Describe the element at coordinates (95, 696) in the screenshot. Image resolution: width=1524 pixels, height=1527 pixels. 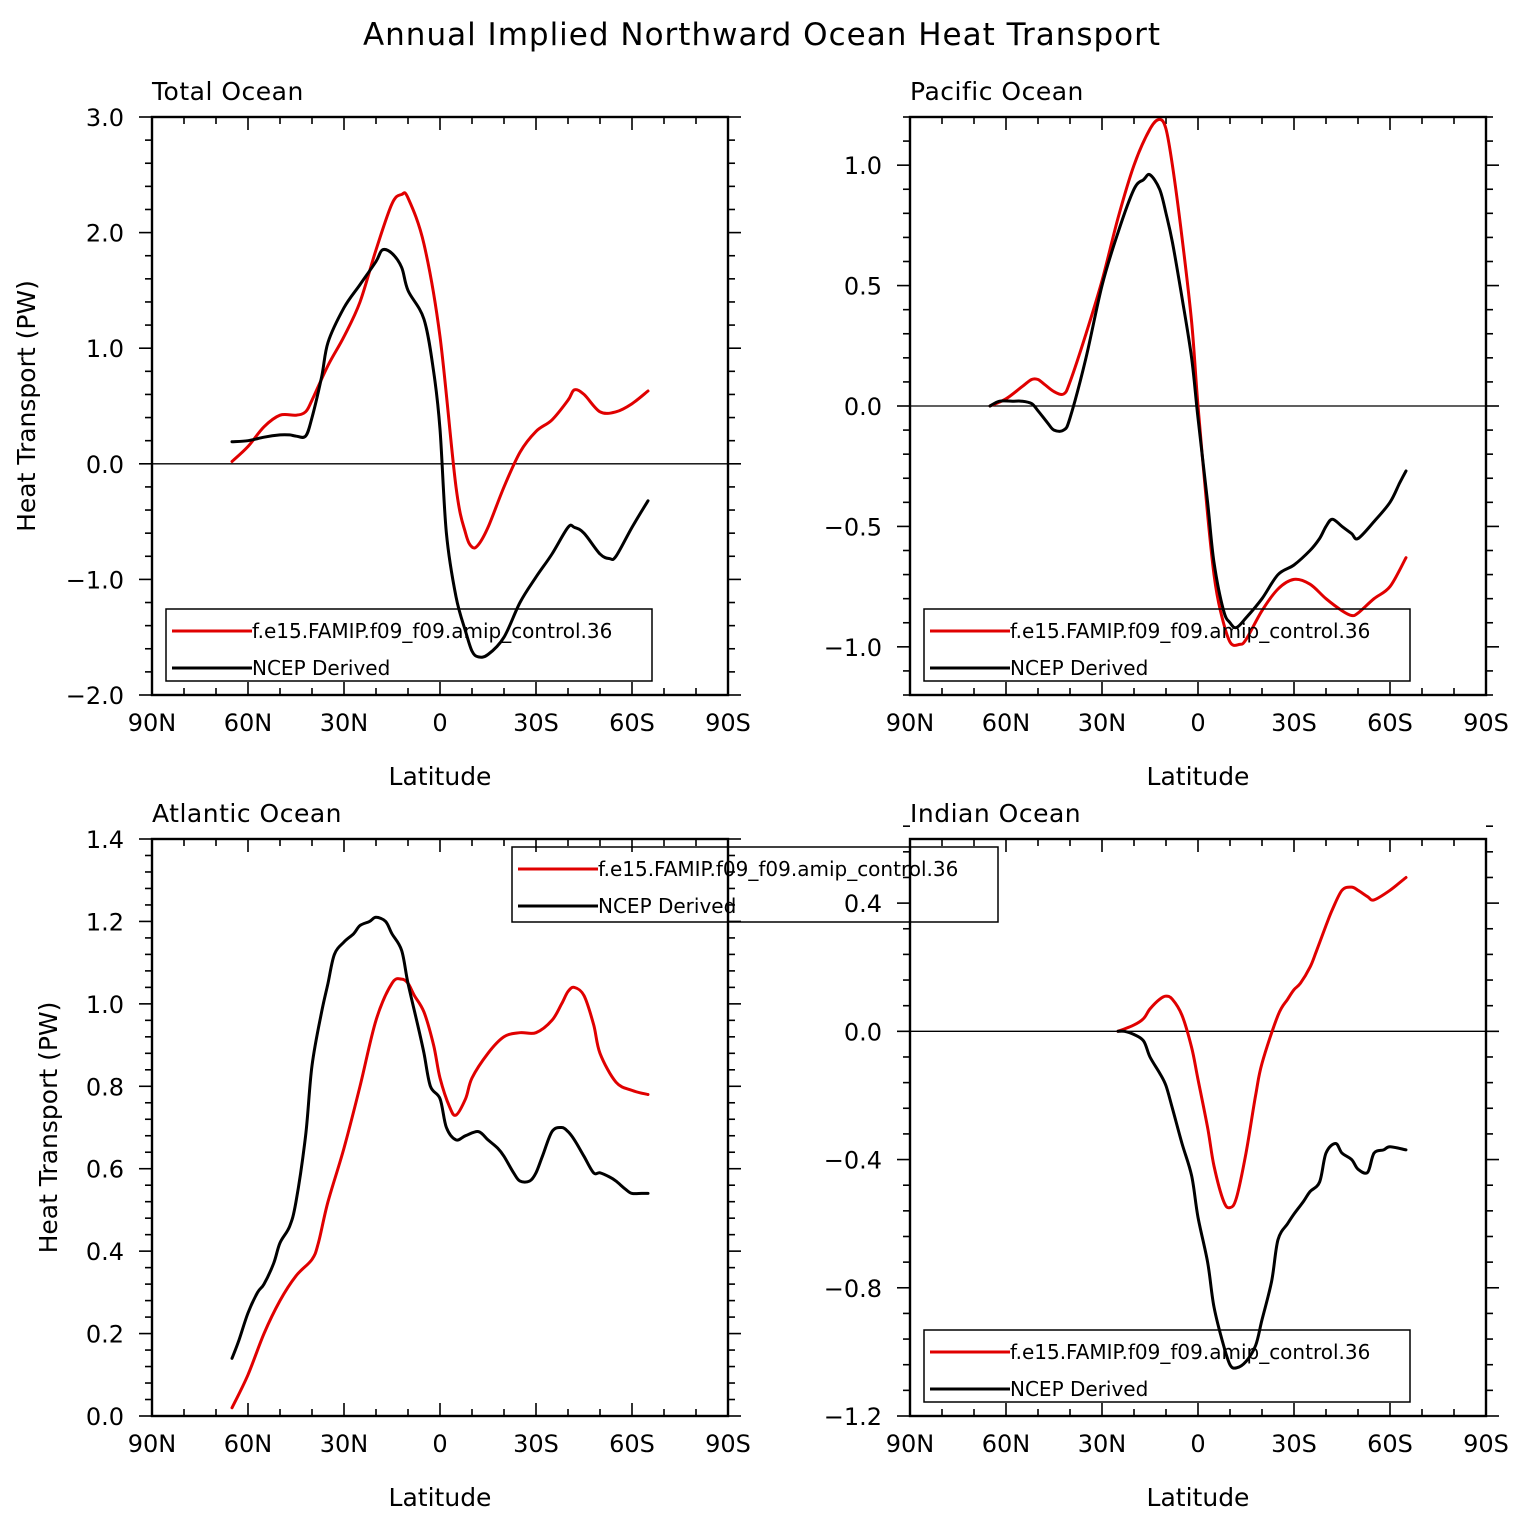
I see `y-tick-label: −2.0` at that location.